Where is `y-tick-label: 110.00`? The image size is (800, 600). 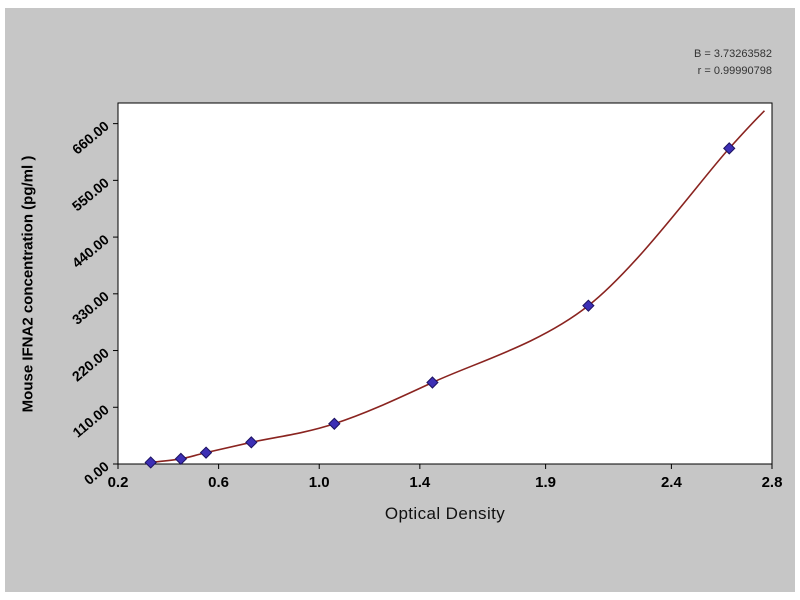 y-tick-label: 110.00 is located at coordinates (90, 420).